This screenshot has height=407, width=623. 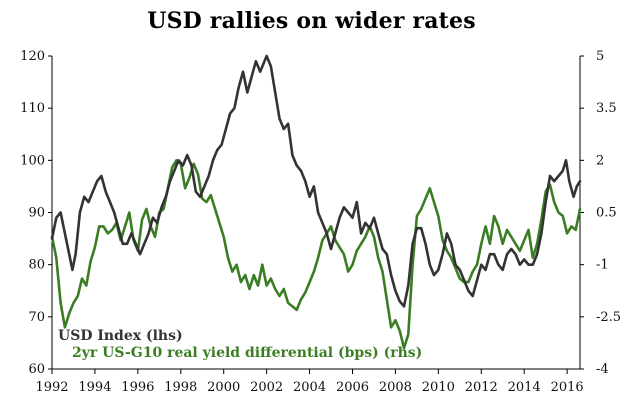 I want to click on x-axis-tick-label: 1994, so click(x=94, y=387).